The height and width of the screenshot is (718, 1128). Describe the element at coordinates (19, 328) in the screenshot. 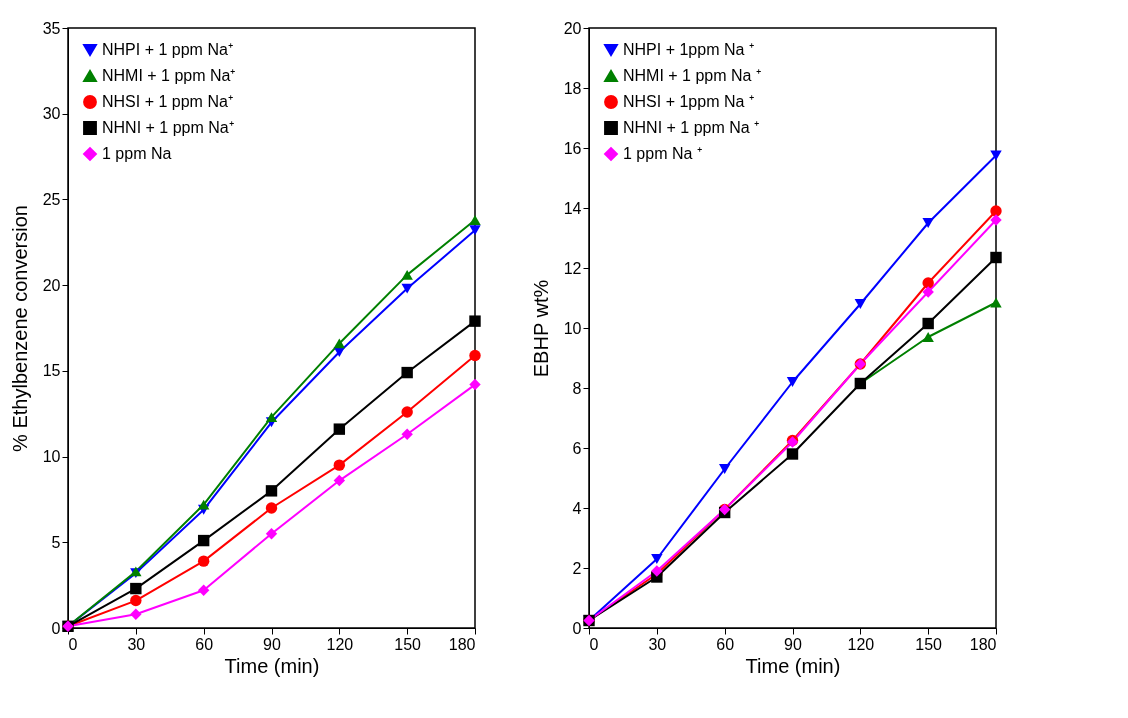

I see `y-axis-title: % Ethylbenzene conversion` at that location.